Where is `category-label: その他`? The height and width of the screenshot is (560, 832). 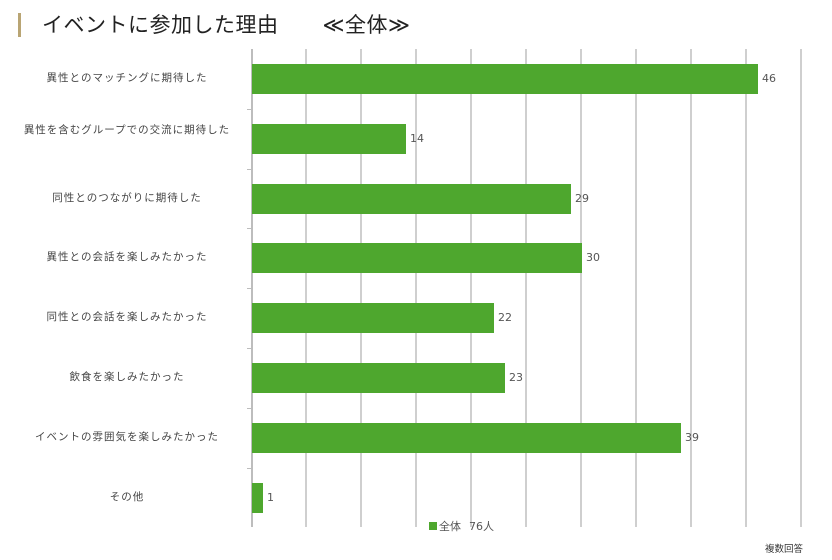 category-label: その他 is located at coordinates (127, 496).